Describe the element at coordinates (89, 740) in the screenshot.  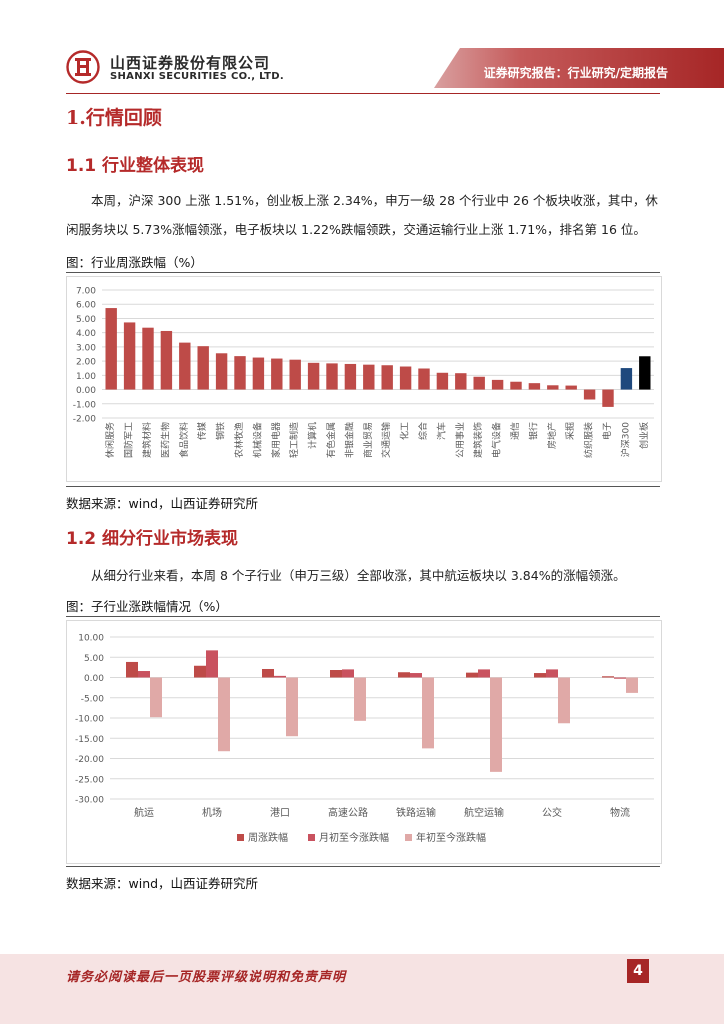
I see `y-tick-label: -15.00` at that location.